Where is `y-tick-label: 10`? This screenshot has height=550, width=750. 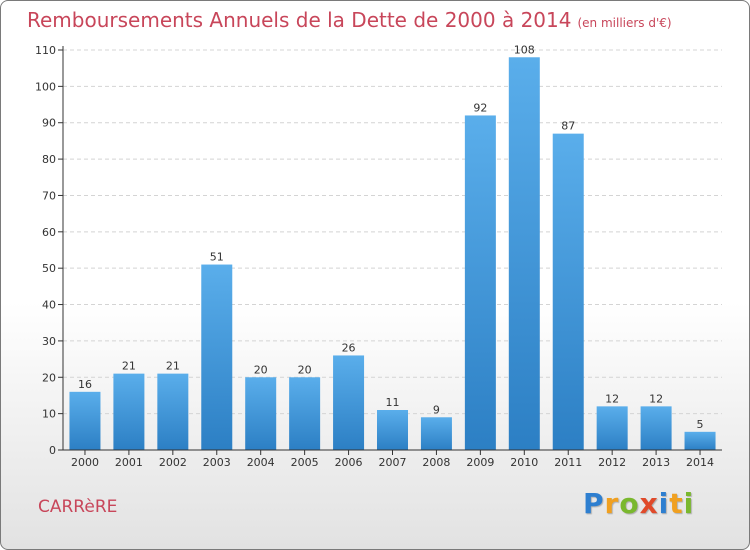 y-tick-label: 10 is located at coordinates (49, 414).